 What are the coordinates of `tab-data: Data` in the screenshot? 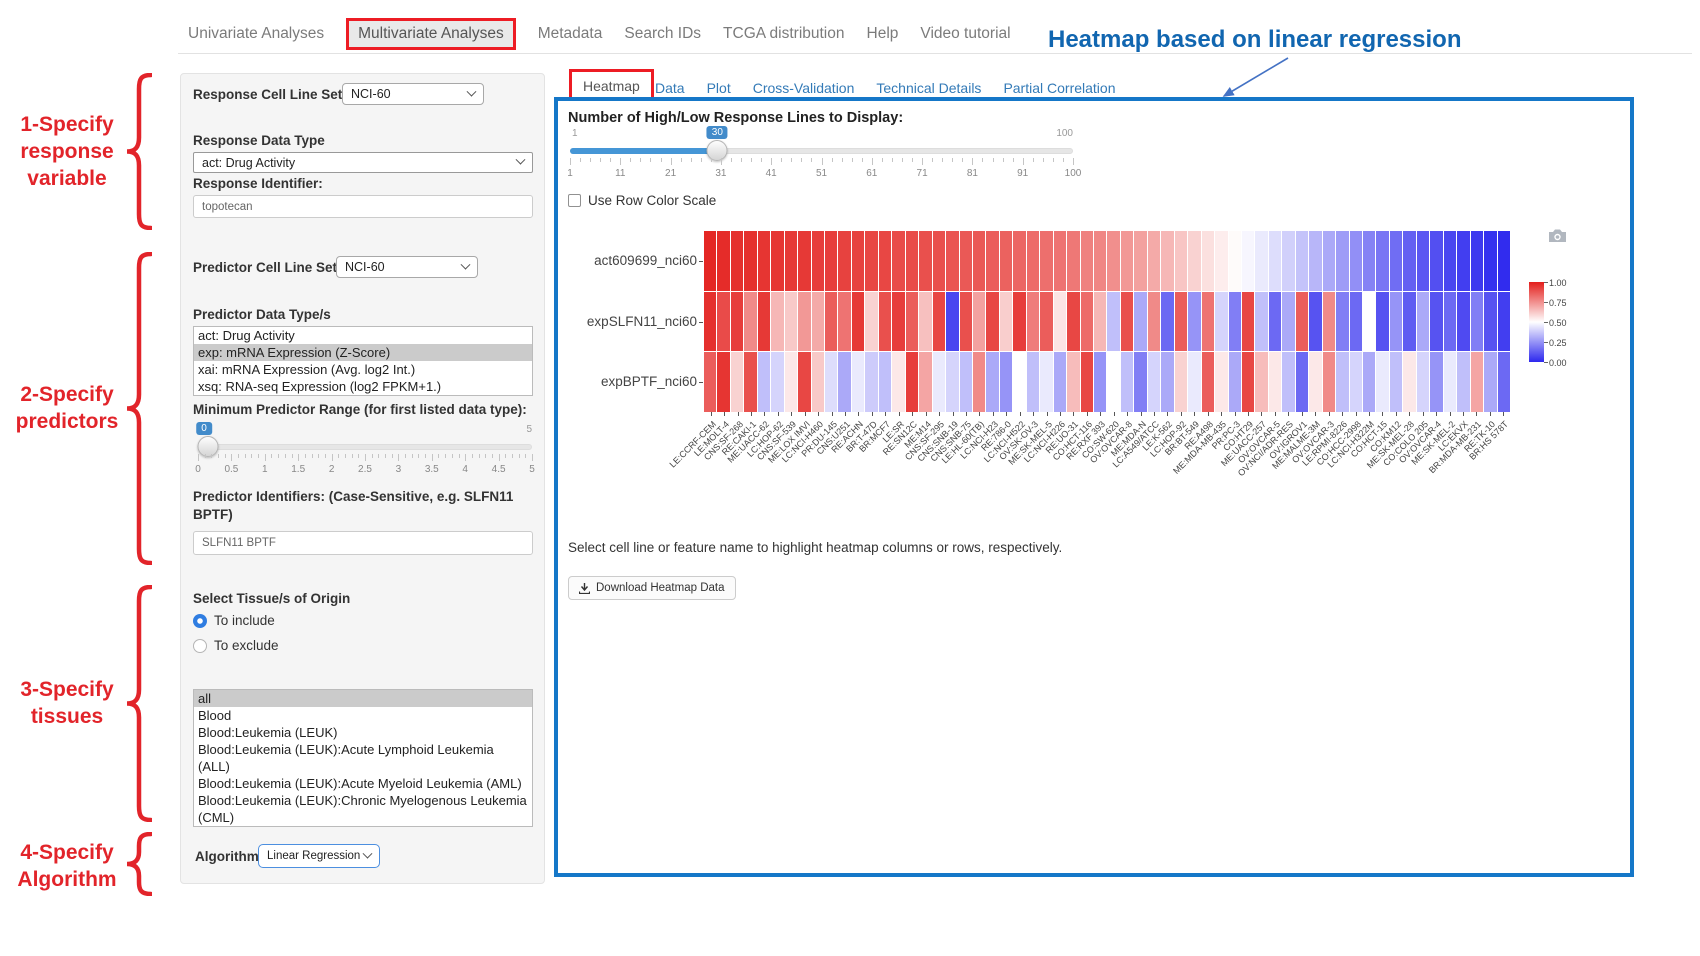 It's located at (670, 88).